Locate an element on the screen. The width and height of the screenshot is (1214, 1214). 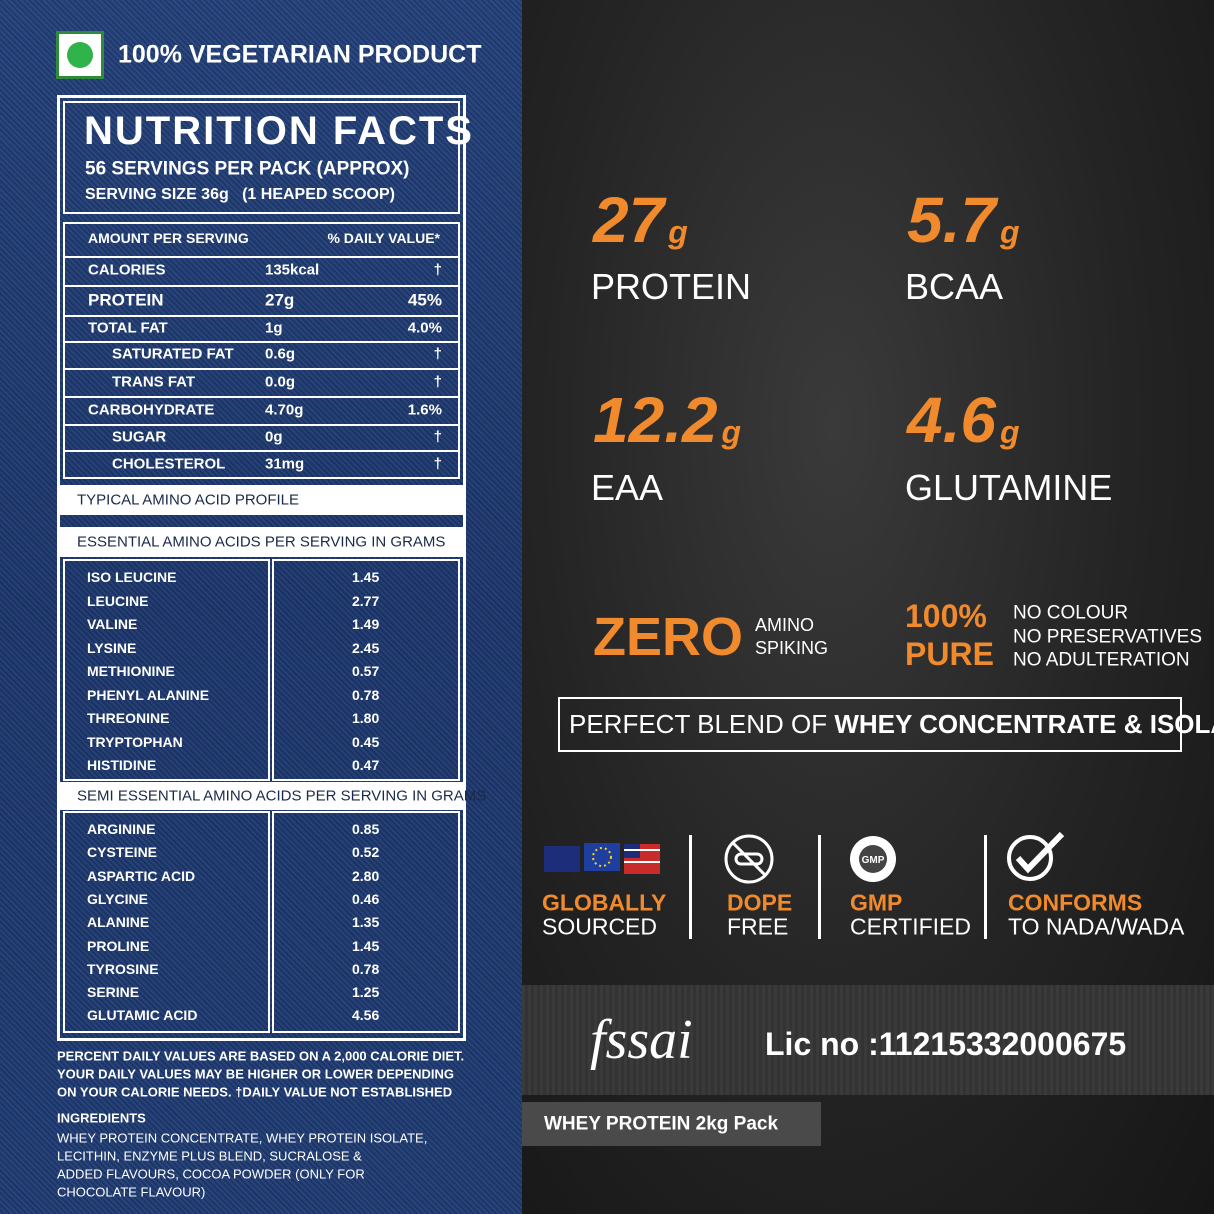
amino-name: PROLINE is located at coordinates (118, 945).